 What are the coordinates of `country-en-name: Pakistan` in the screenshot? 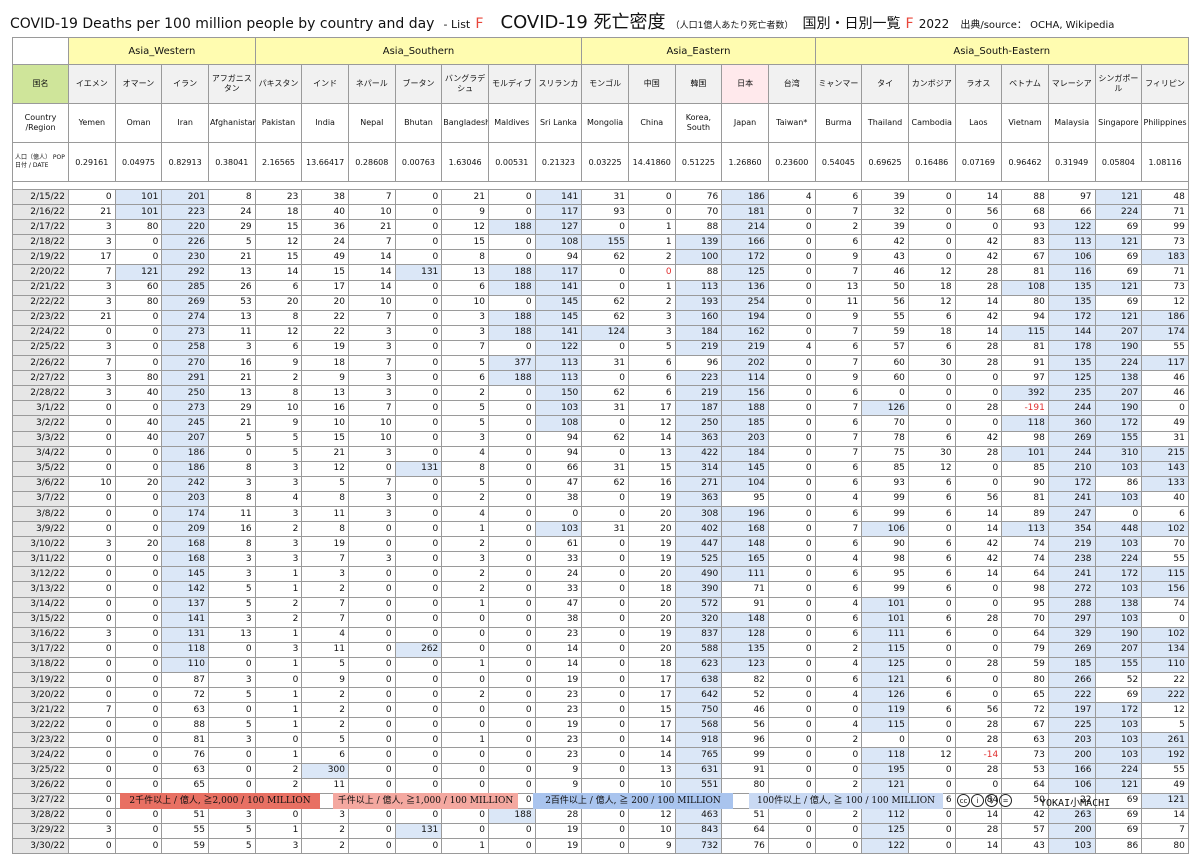 It's located at (278, 123).